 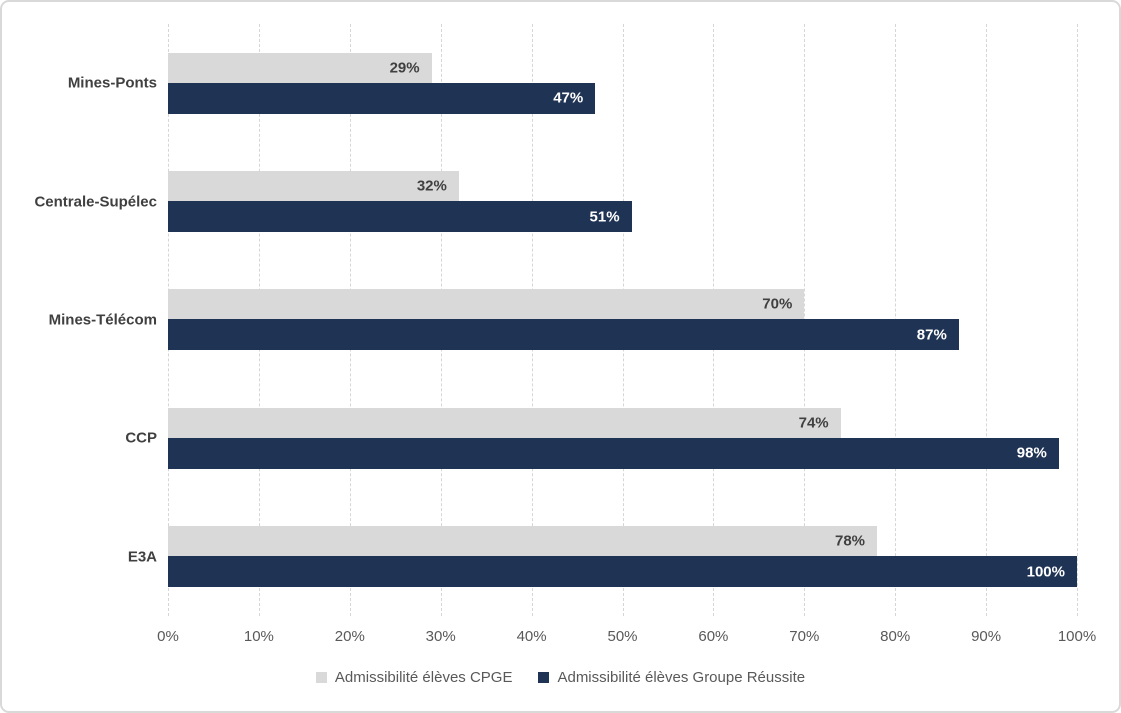 I want to click on bar-groupe-reussite: 87%, so click(x=563, y=335).